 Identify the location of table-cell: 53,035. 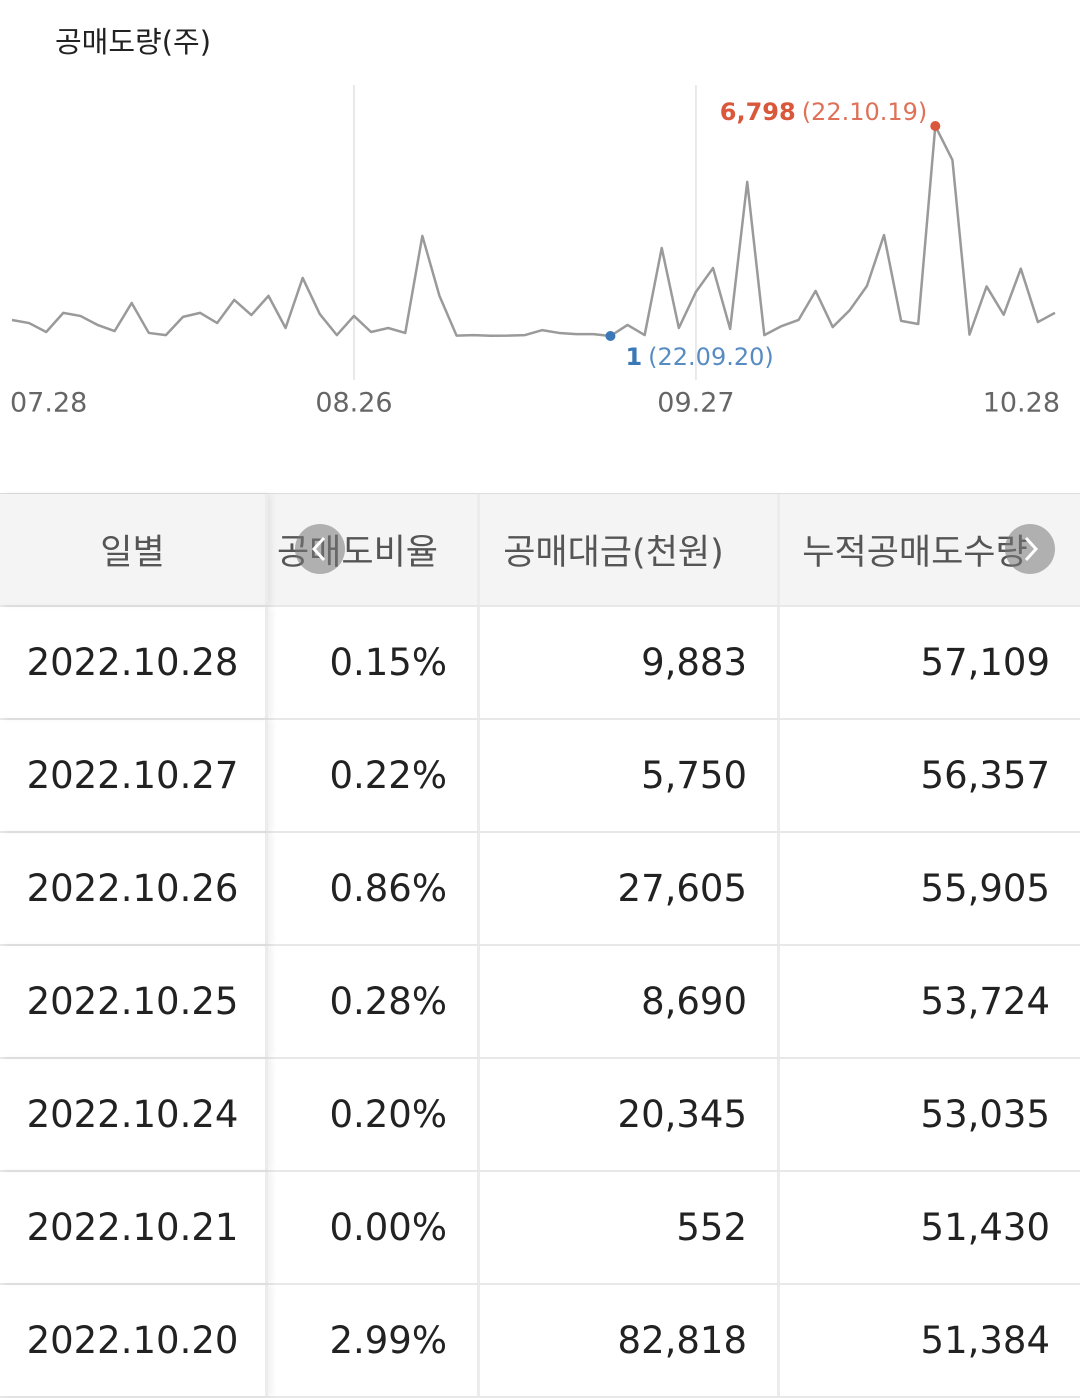
(985, 1114).